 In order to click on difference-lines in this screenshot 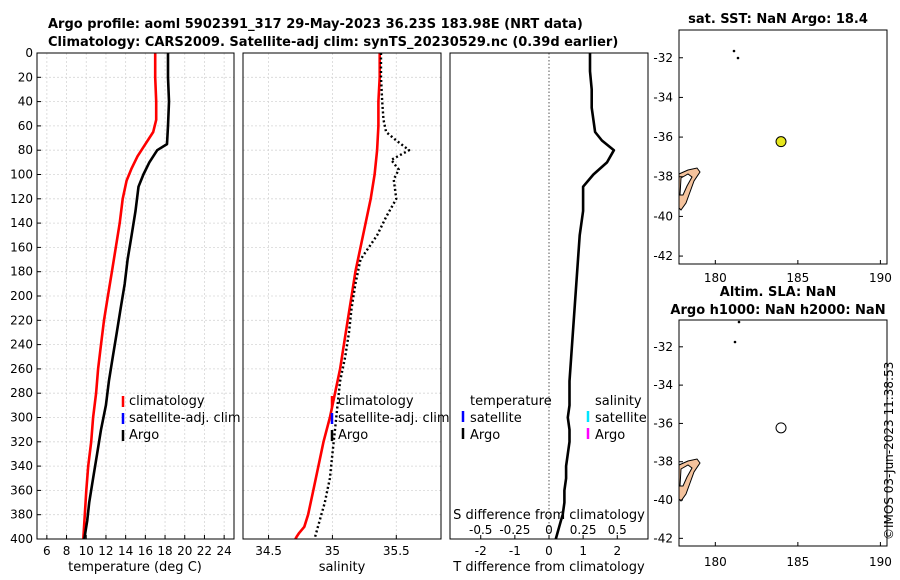, I will do `click(585, 296)`.